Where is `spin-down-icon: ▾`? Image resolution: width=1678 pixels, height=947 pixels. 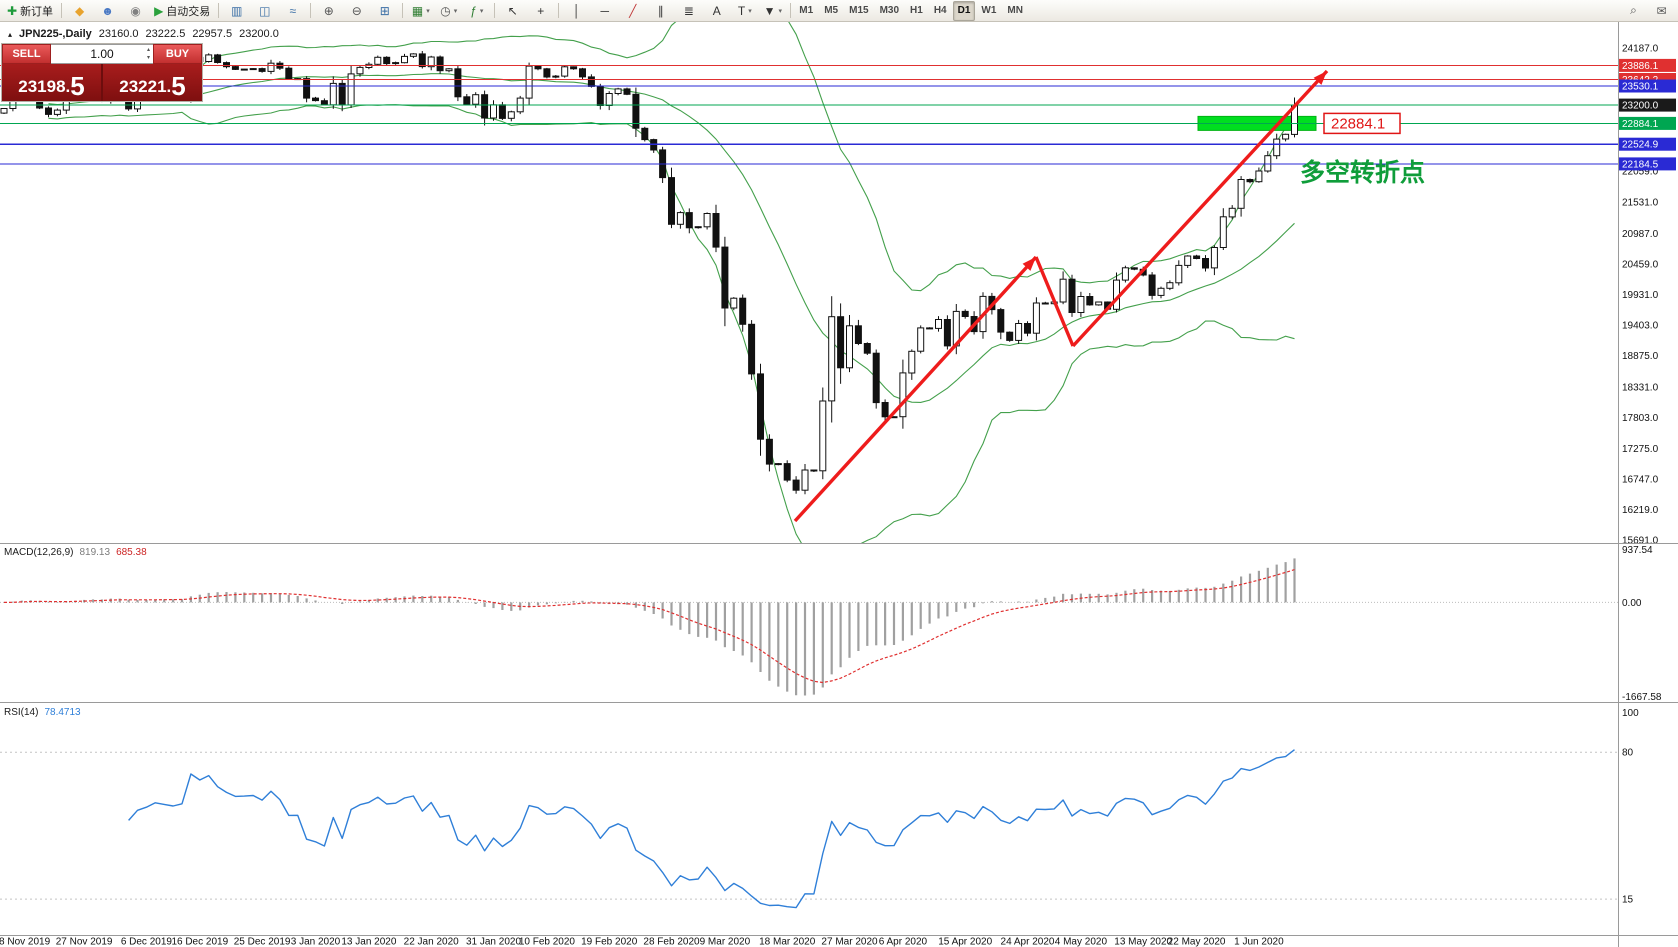
spin-down-icon: ▾ is located at coordinates (148, 58).